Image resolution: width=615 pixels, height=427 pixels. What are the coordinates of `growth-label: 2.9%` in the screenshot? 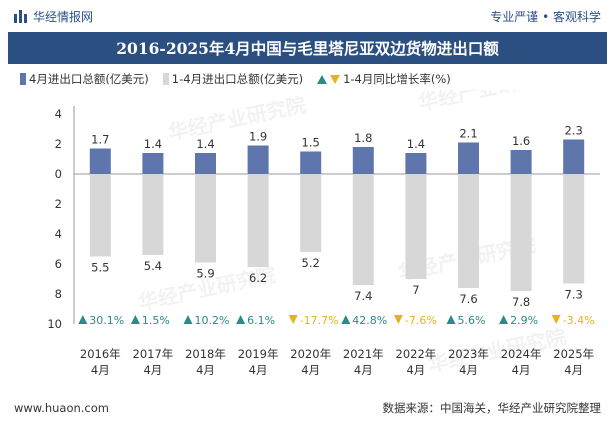 It's located at (524, 320).